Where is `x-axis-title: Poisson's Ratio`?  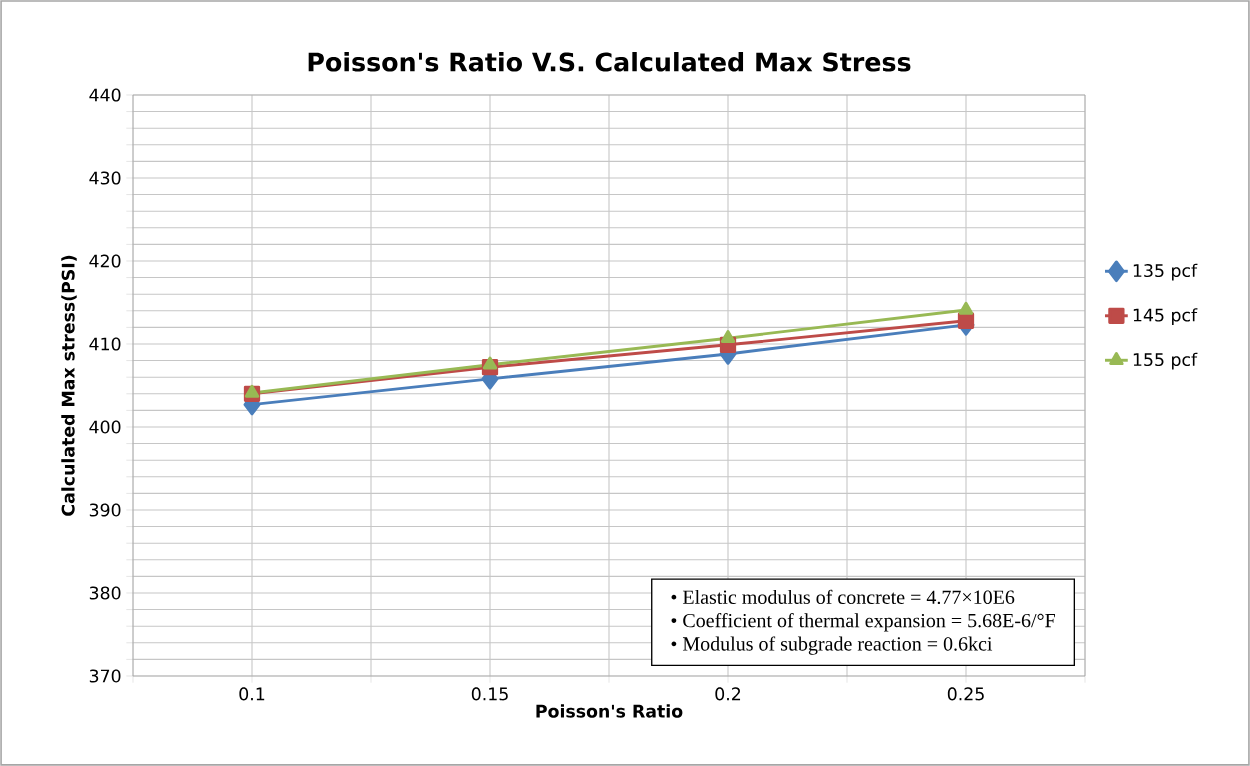 x-axis-title: Poisson's Ratio is located at coordinates (609, 711).